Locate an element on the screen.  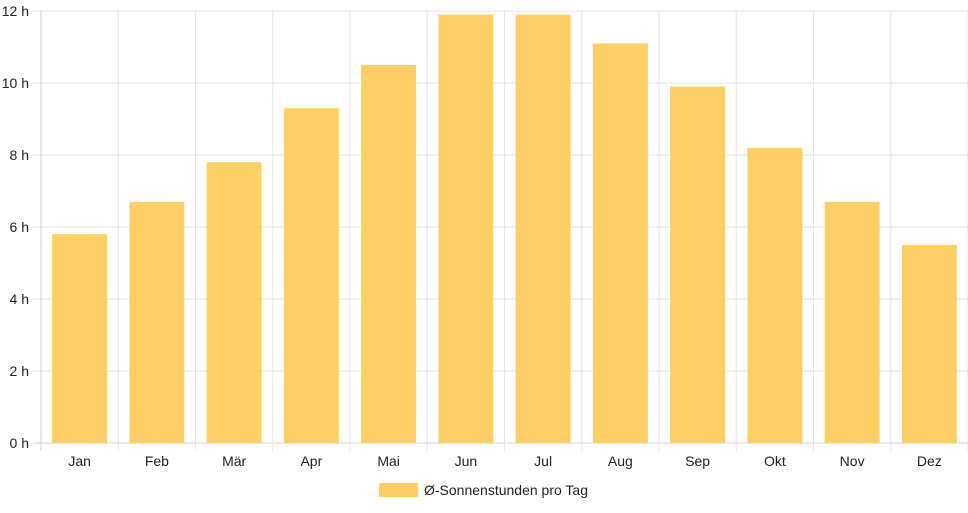
bar-jun is located at coordinates (466, 228).